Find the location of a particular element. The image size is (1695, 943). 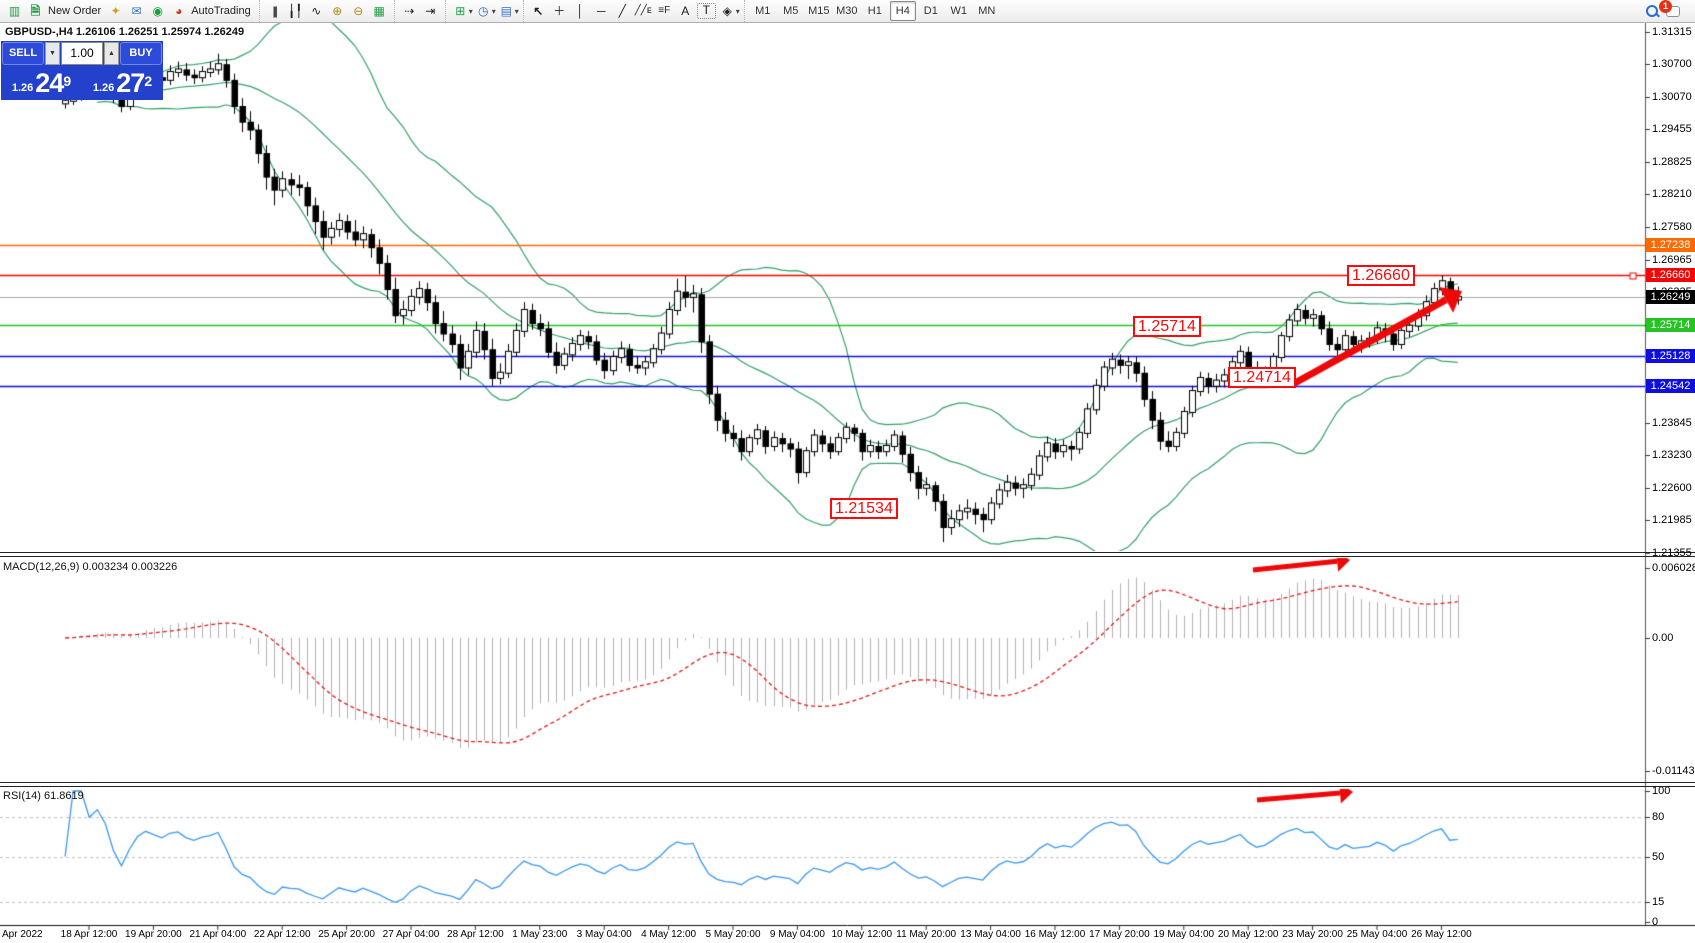

template-icon: ▤ is located at coordinates (506, 10).